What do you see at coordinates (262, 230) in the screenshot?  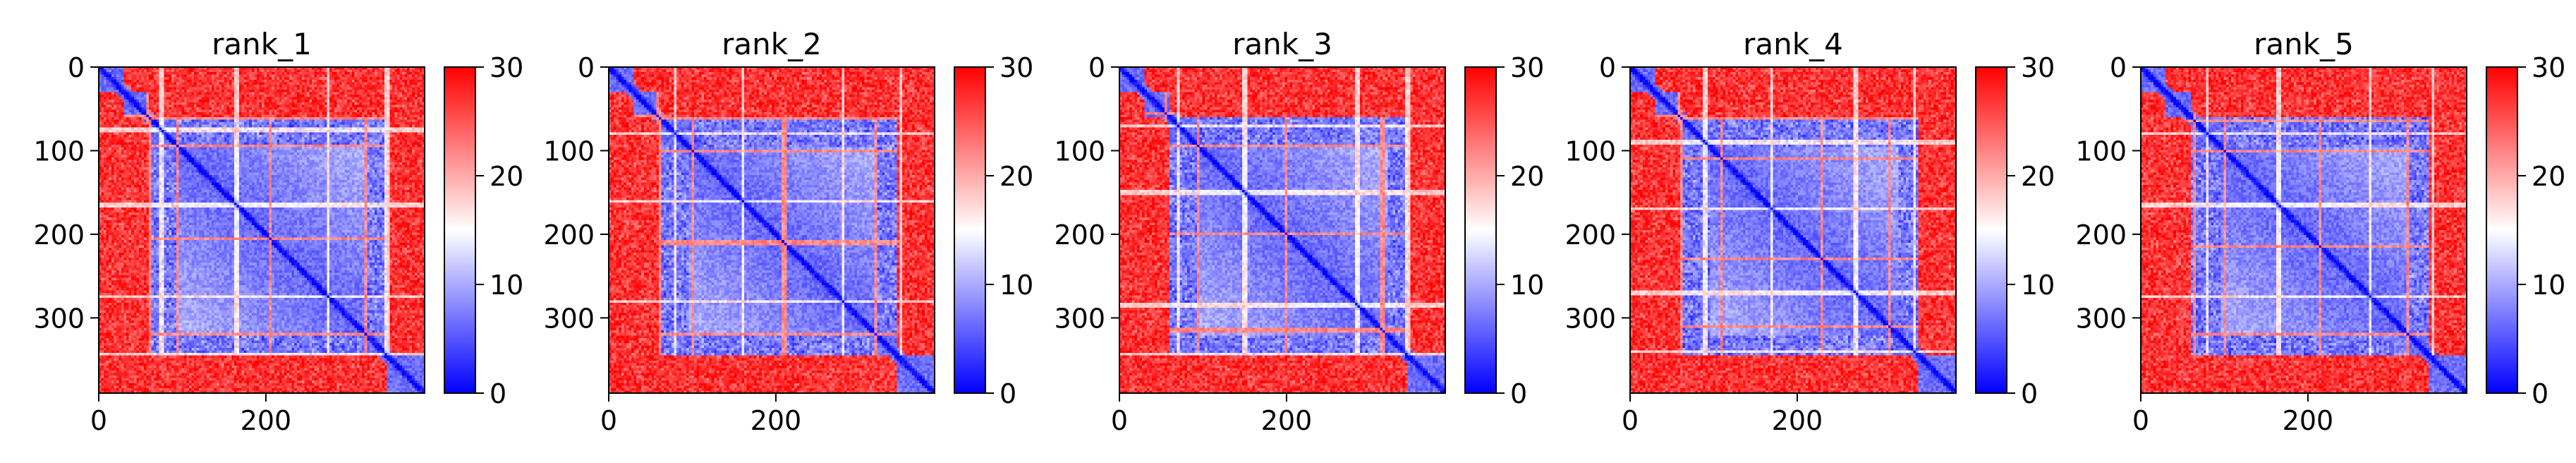 I see `heatmap-cells` at bounding box center [262, 230].